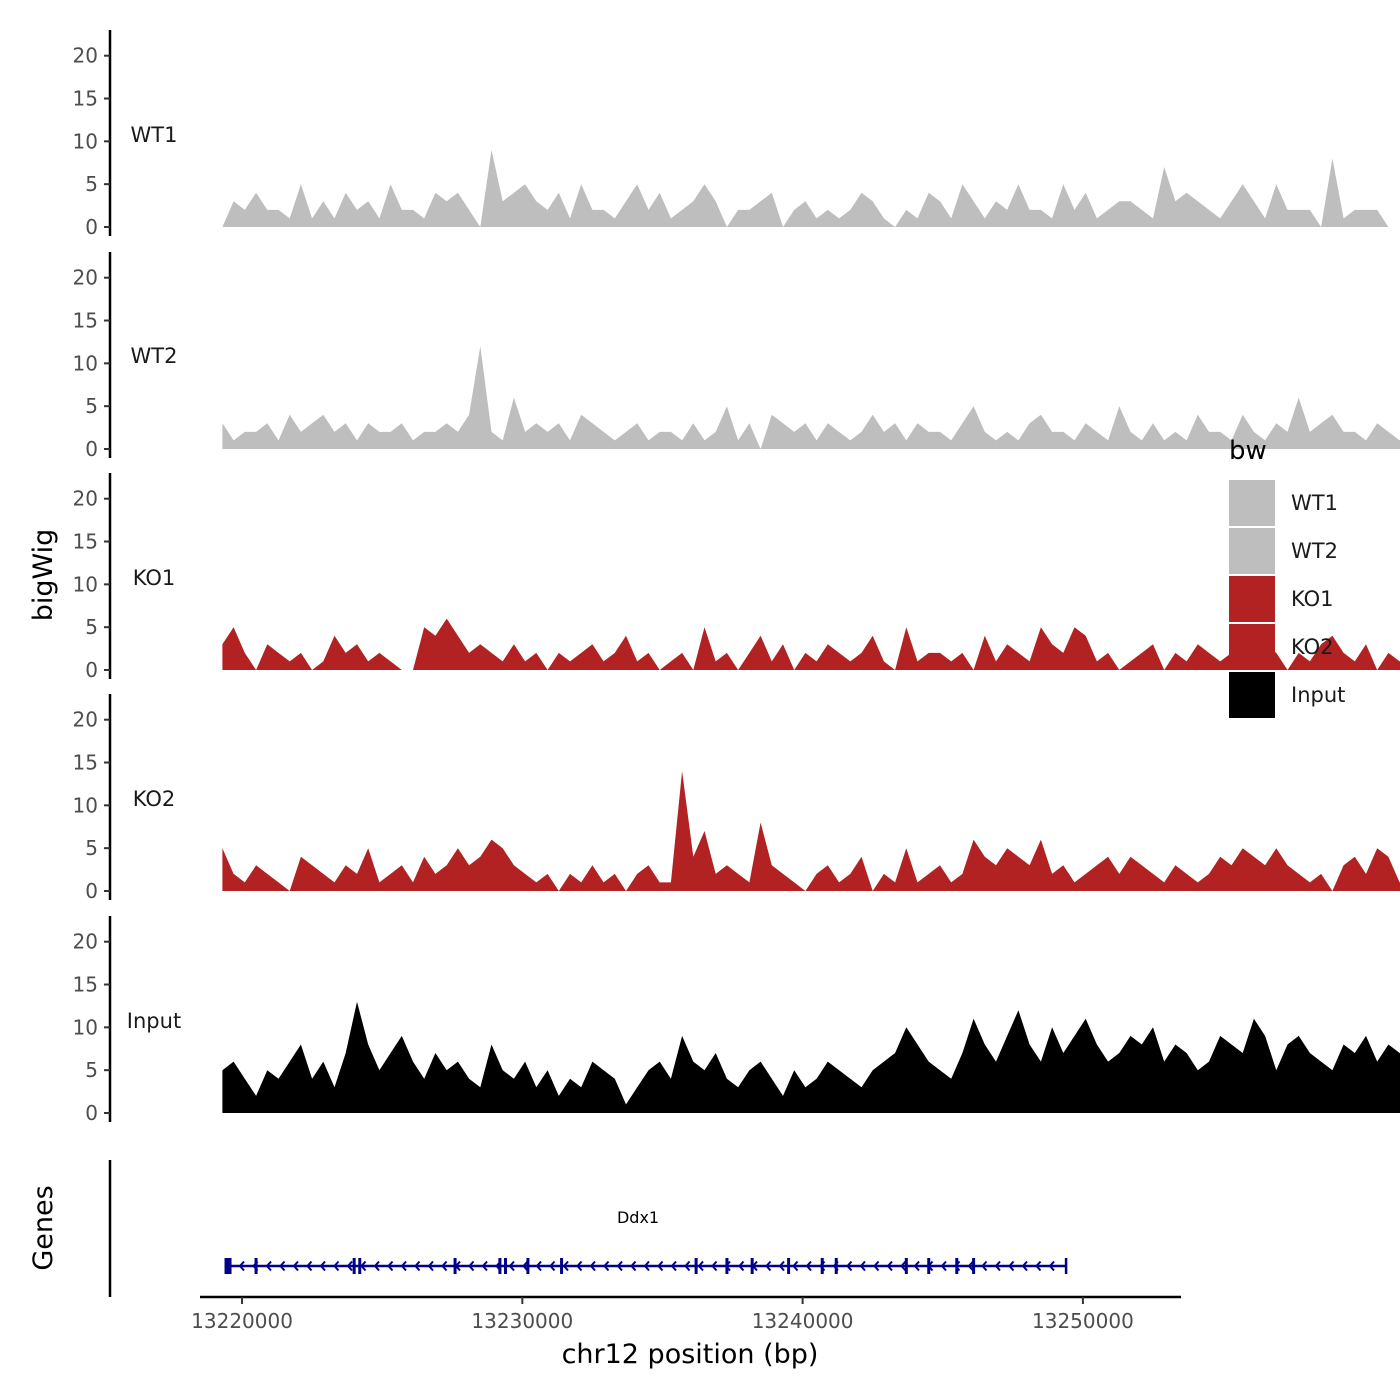 This screenshot has width=1400, height=1400. I want to click on legend: bw WT1 WT2 KO1 KO2 Input, so click(1287, 577).